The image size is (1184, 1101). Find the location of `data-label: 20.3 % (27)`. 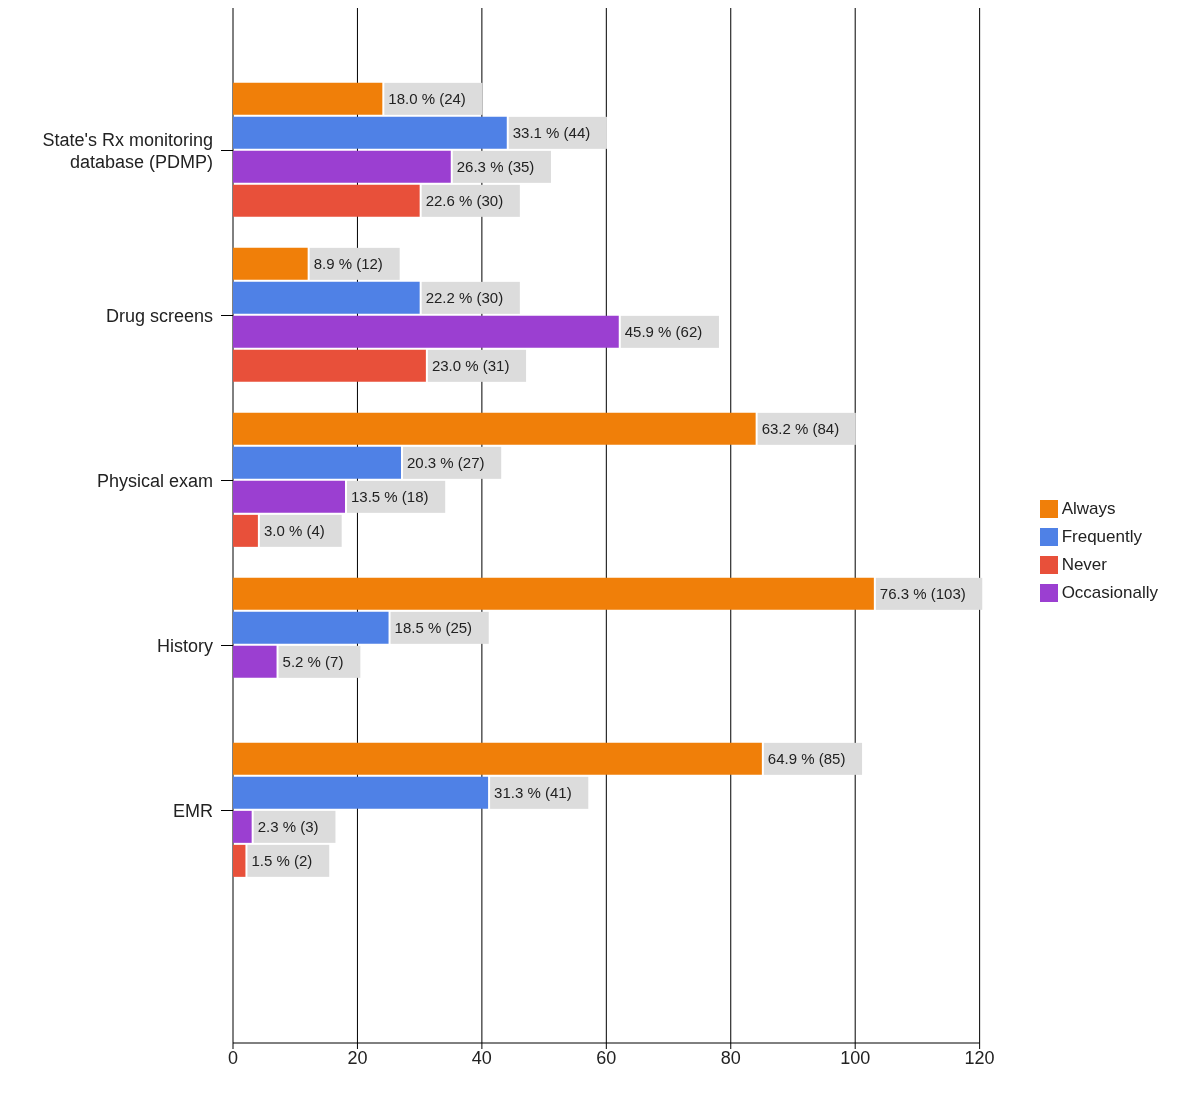

data-label: 20.3 % (27) is located at coordinates (445, 463).